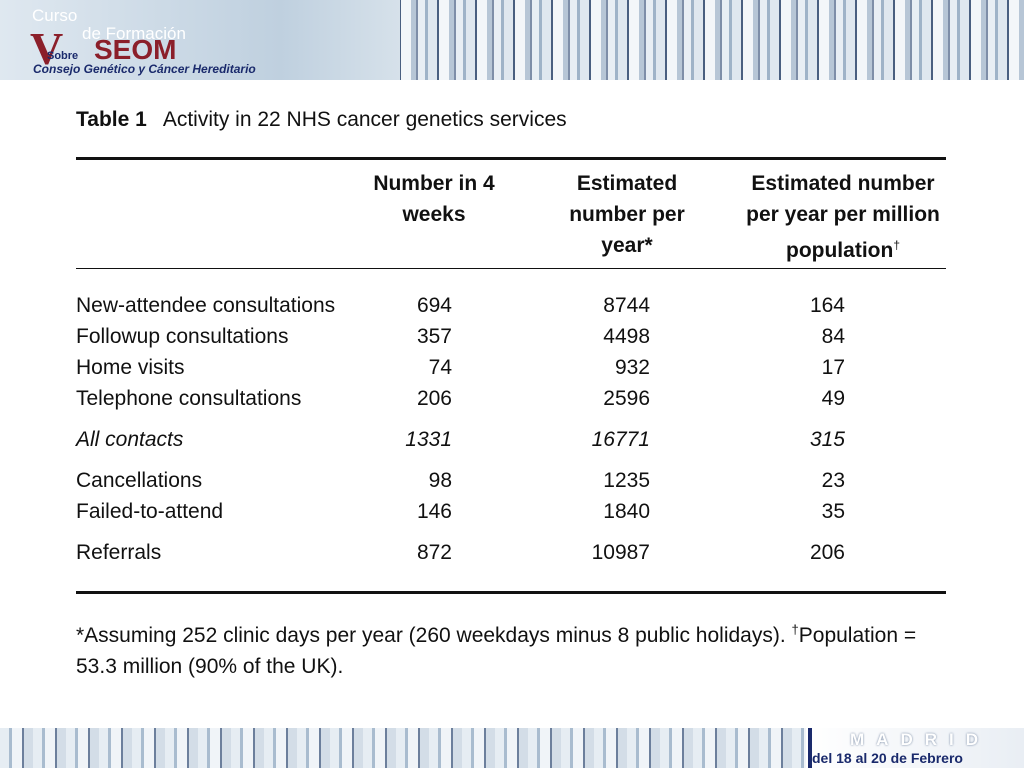  I want to click on top-rule, so click(511, 158).